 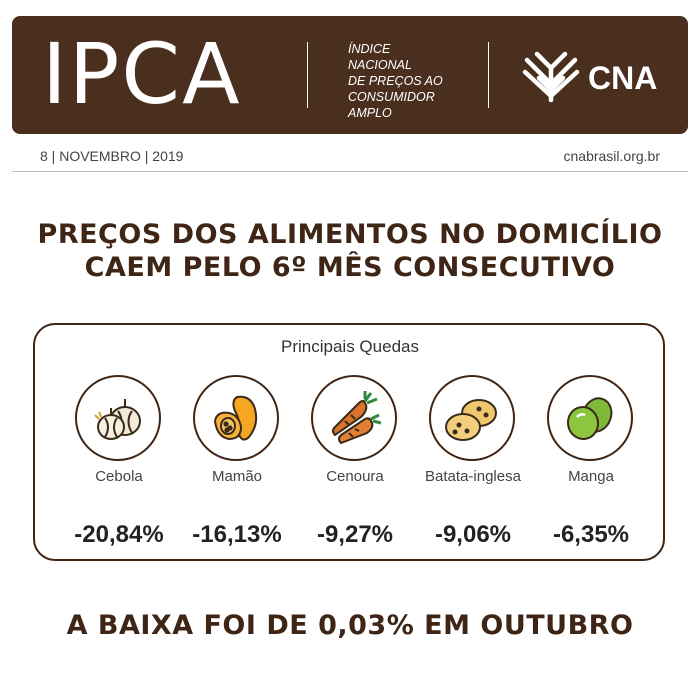 What do you see at coordinates (591, 534) in the screenshot?
I see `food-change-value: -6,35%` at bounding box center [591, 534].